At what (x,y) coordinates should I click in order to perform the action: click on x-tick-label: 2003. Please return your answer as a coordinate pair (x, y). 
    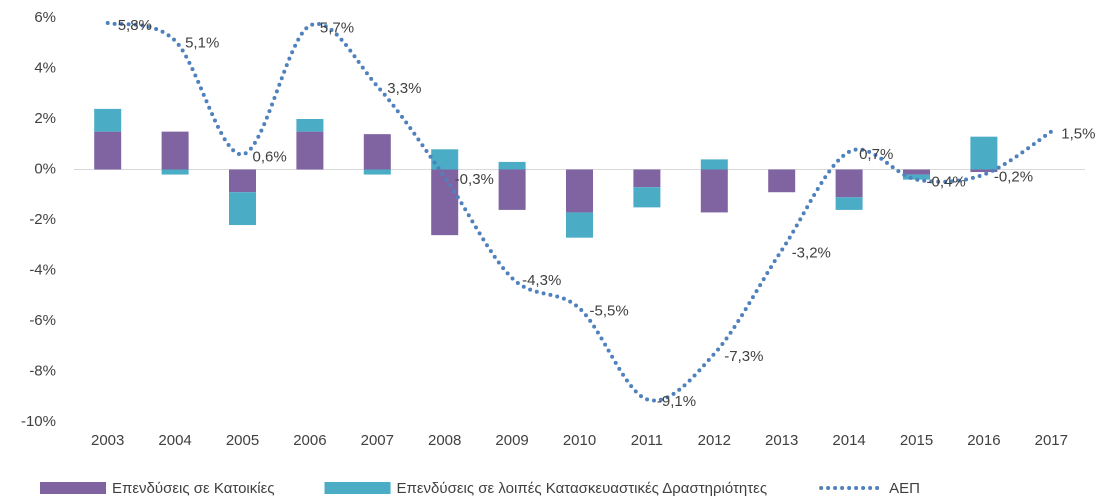
    Looking at the image, I should click on (107, 440).